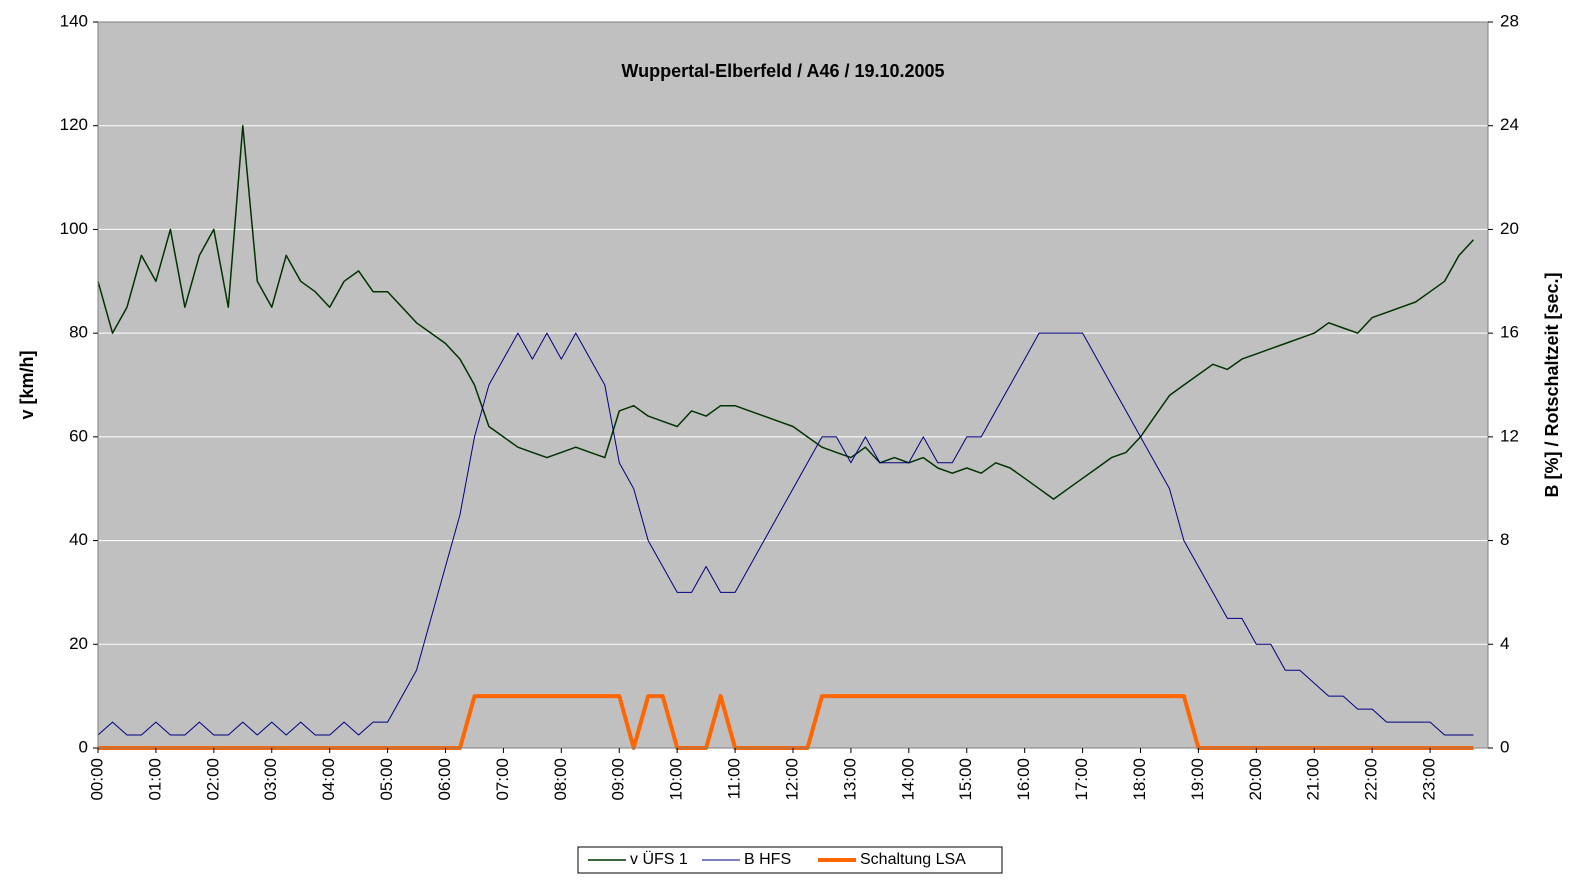 The width and height of the screenshot is (1583, 882). I want to click on legend-label: Schaltung LSA, so click(913, 859).